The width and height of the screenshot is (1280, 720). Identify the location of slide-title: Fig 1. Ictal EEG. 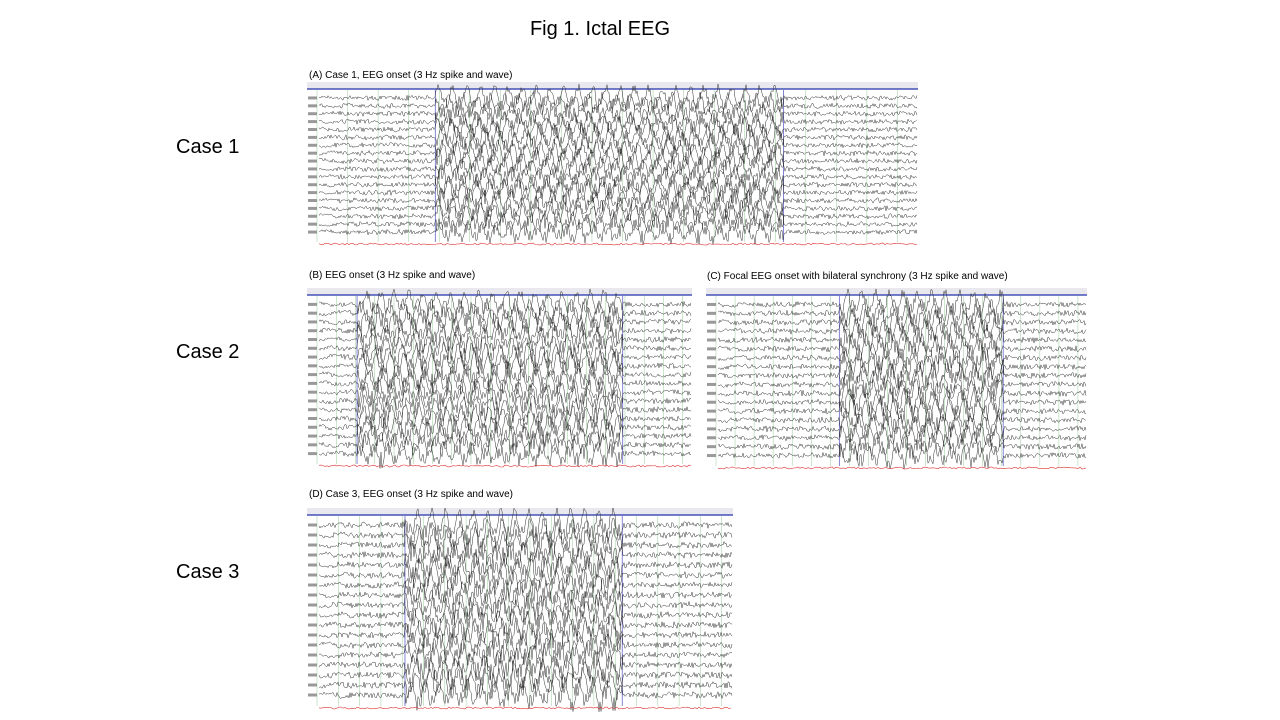
(600, 29).